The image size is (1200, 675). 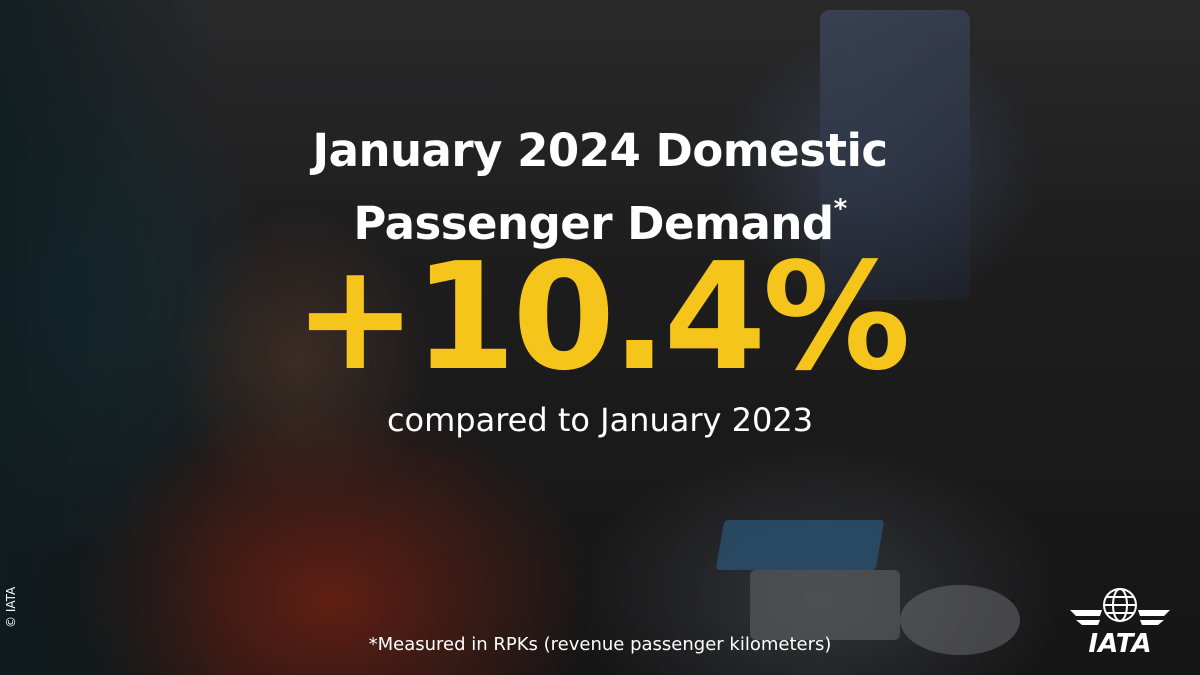 What do you see at coordinates (840, 209) in the screenshot?
I see `title-marker: *` at bounding box center [840, 209].